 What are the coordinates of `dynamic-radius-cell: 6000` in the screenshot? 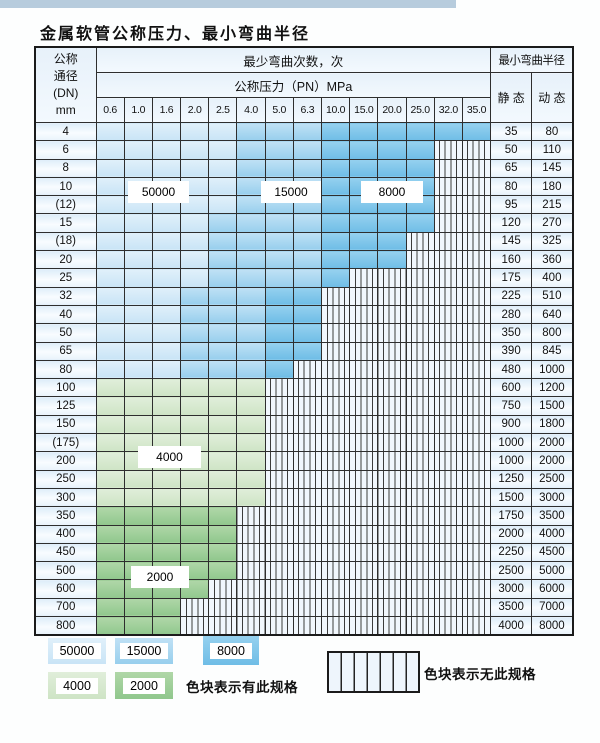 It's located at (552, 589).